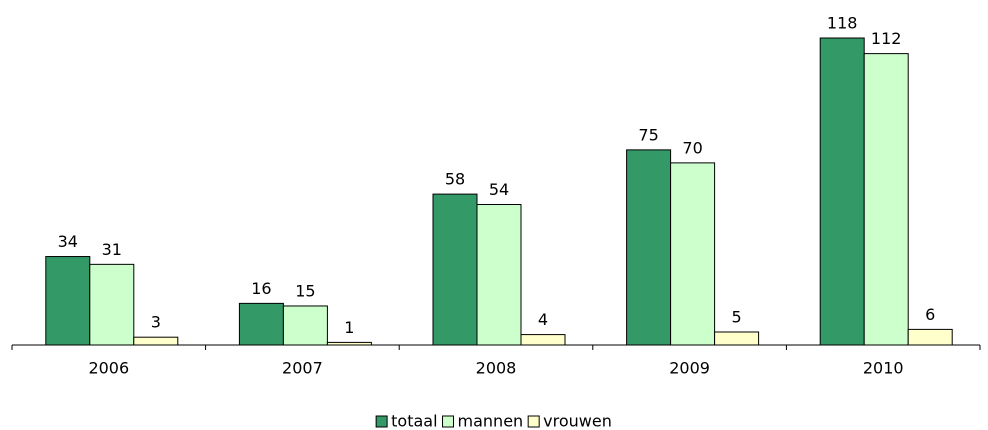  What do you see at coordinates (491, 421) in the screenshot?
I see `legend-label: mannen` at bounding box center [491, 421].